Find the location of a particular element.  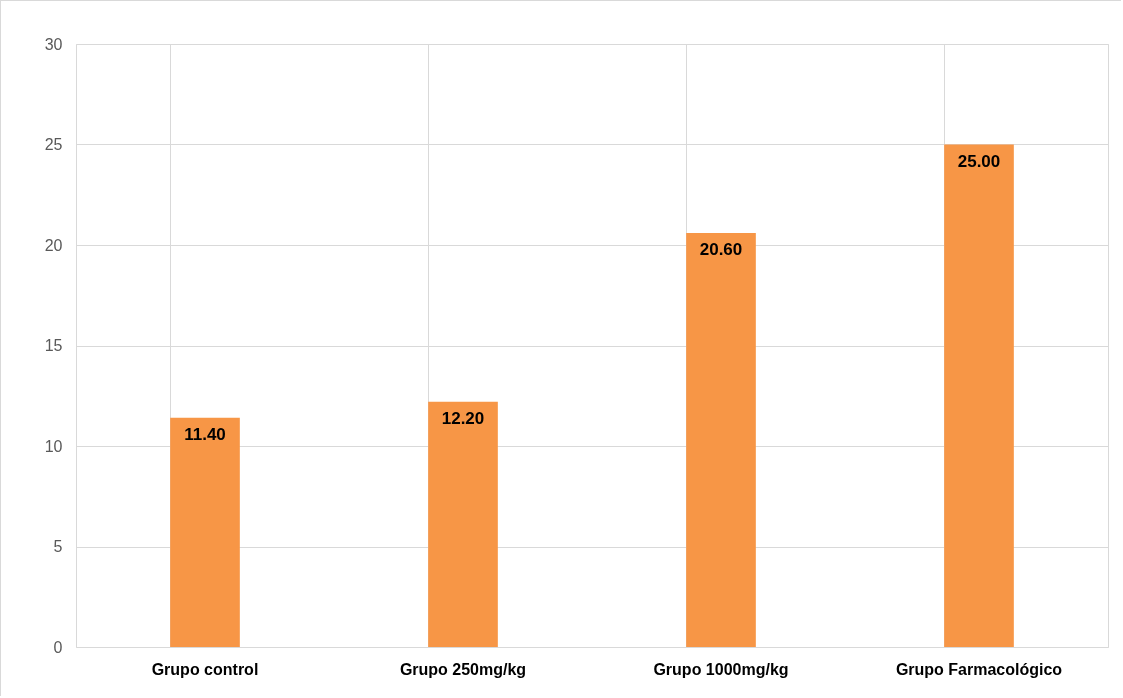

y-tick-label: 0 is located at coordinates (58, 647).